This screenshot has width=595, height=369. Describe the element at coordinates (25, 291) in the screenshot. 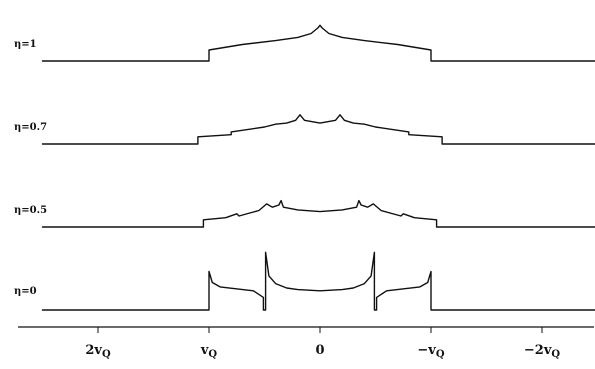

I see `series-label-4: η=0` at that location.